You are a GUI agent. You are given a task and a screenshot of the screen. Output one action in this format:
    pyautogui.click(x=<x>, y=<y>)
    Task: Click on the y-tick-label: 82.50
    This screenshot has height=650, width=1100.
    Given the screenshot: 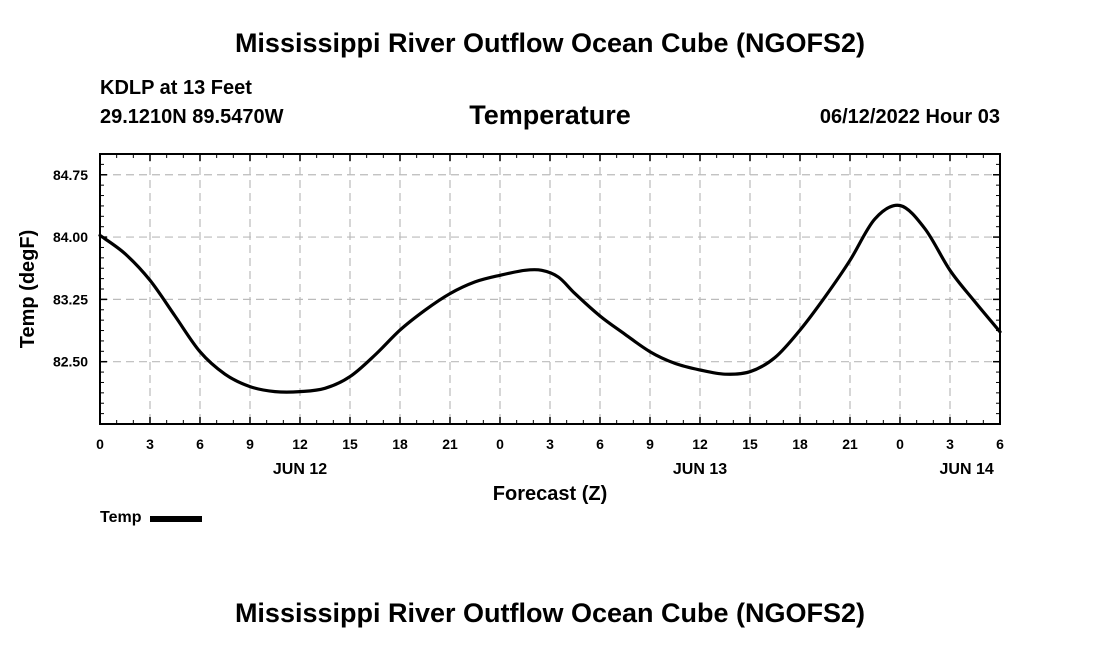 What is the action you would take?
    pyautogui.click(x=70, y=362)
    